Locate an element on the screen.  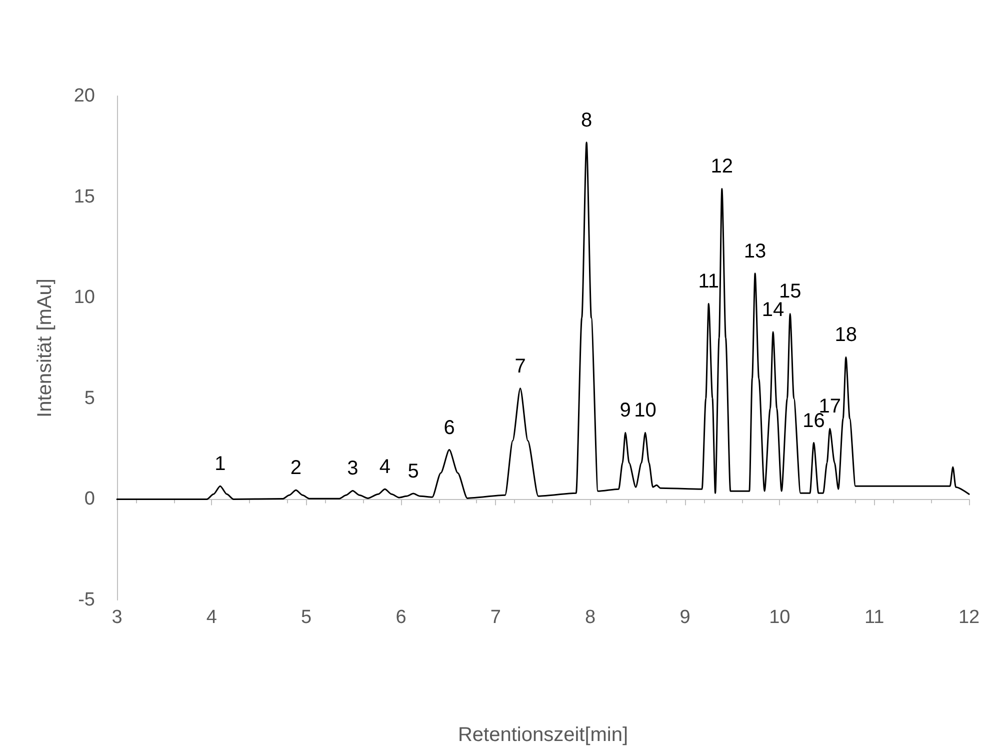
x-tick-label: 6 is located at coordinates (401, 617).